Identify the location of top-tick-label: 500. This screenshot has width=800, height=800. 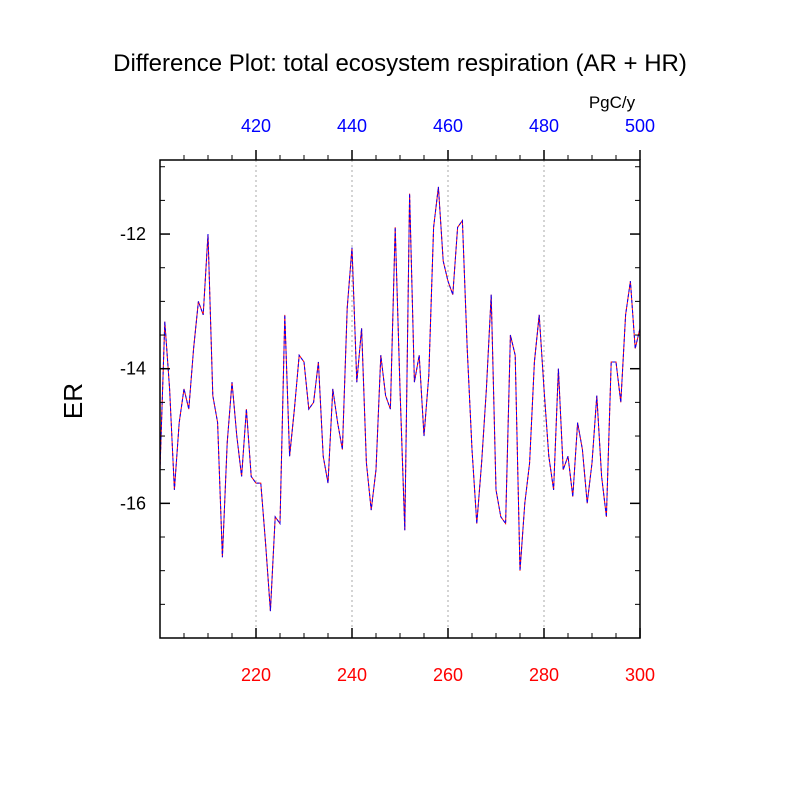
(640, 126).